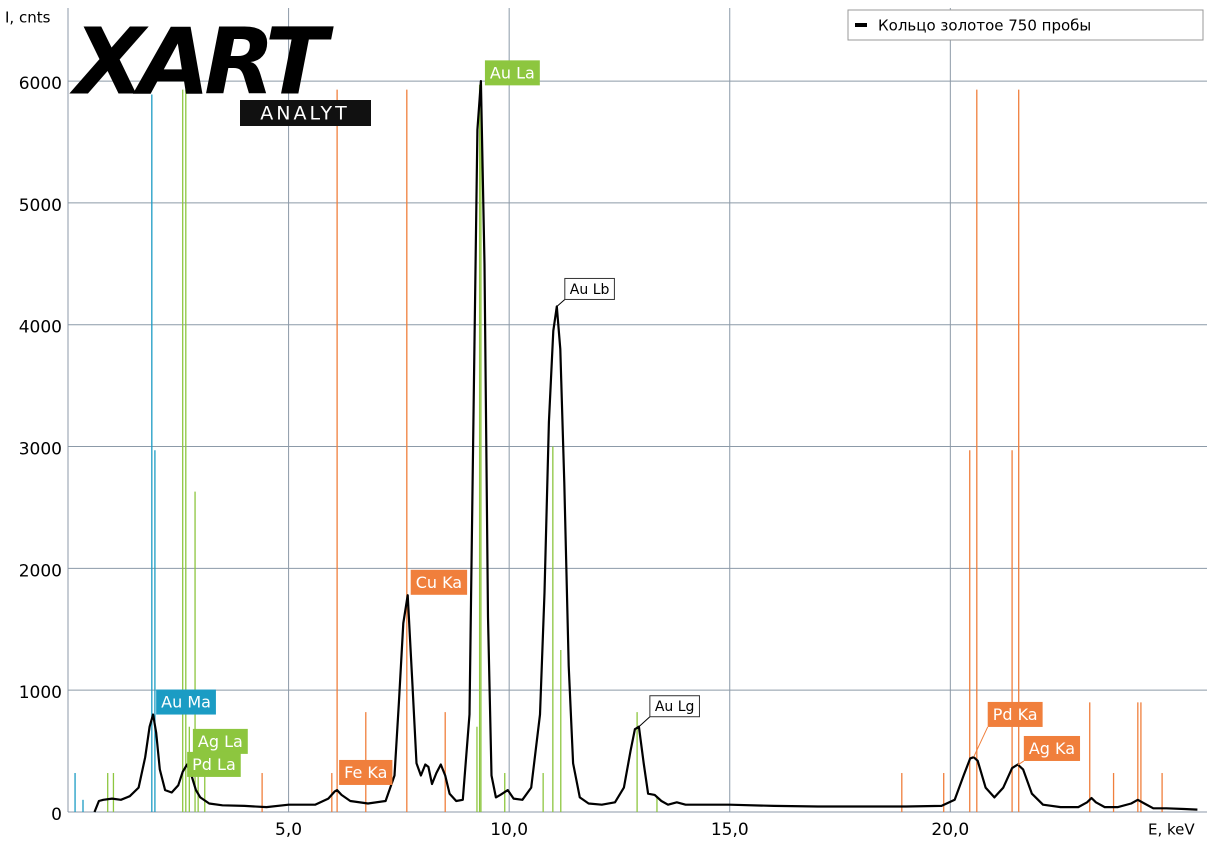 This screenshot has width=1215, height=850. Describe the element at coordinates (40, 84) in the screenshot. I see `y-tick-label: 6000` at that location.